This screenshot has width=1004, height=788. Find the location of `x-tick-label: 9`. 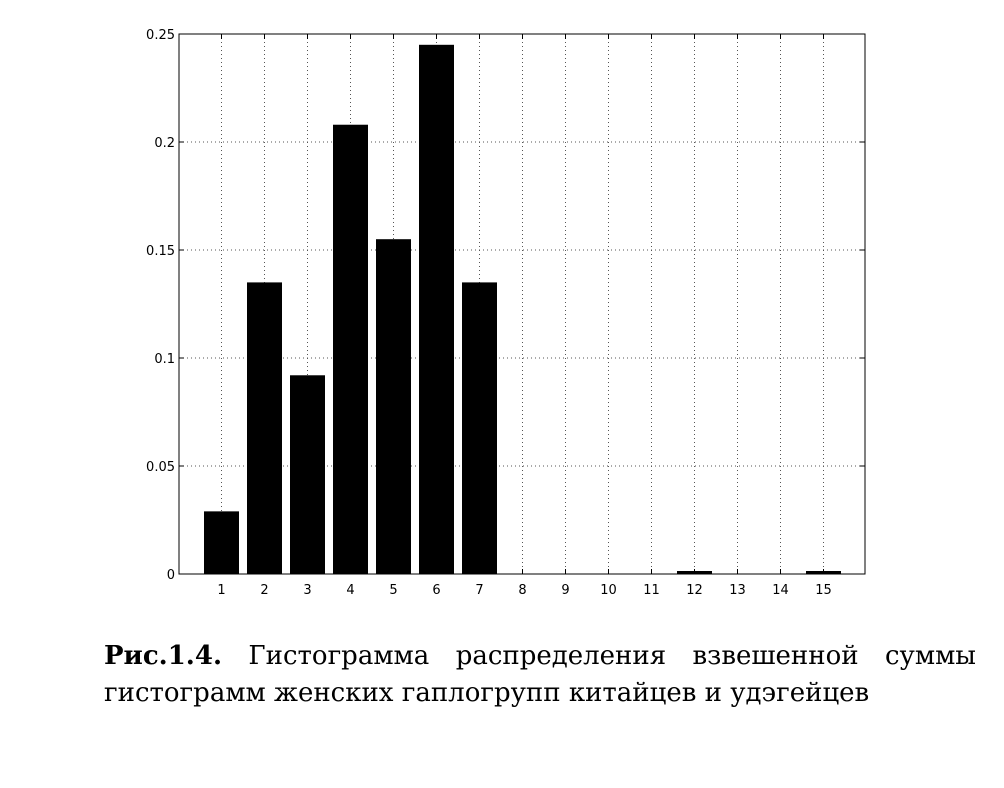

x-tick-label: 9 is located at coordinates (565, 590).